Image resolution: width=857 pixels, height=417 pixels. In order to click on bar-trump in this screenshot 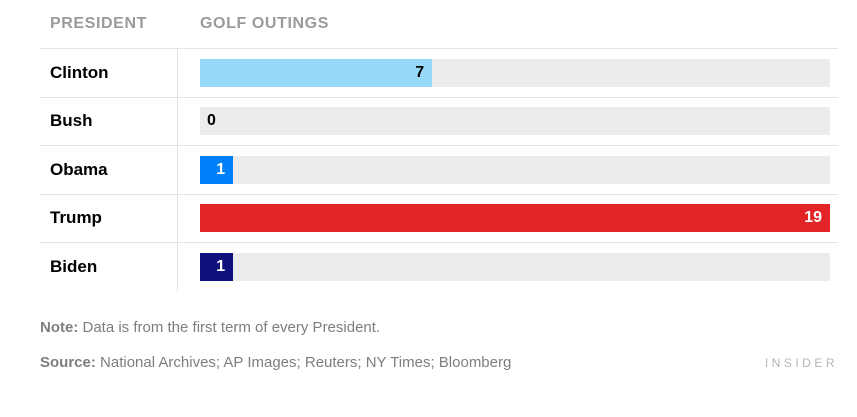, I will do `click(515, 218)`.